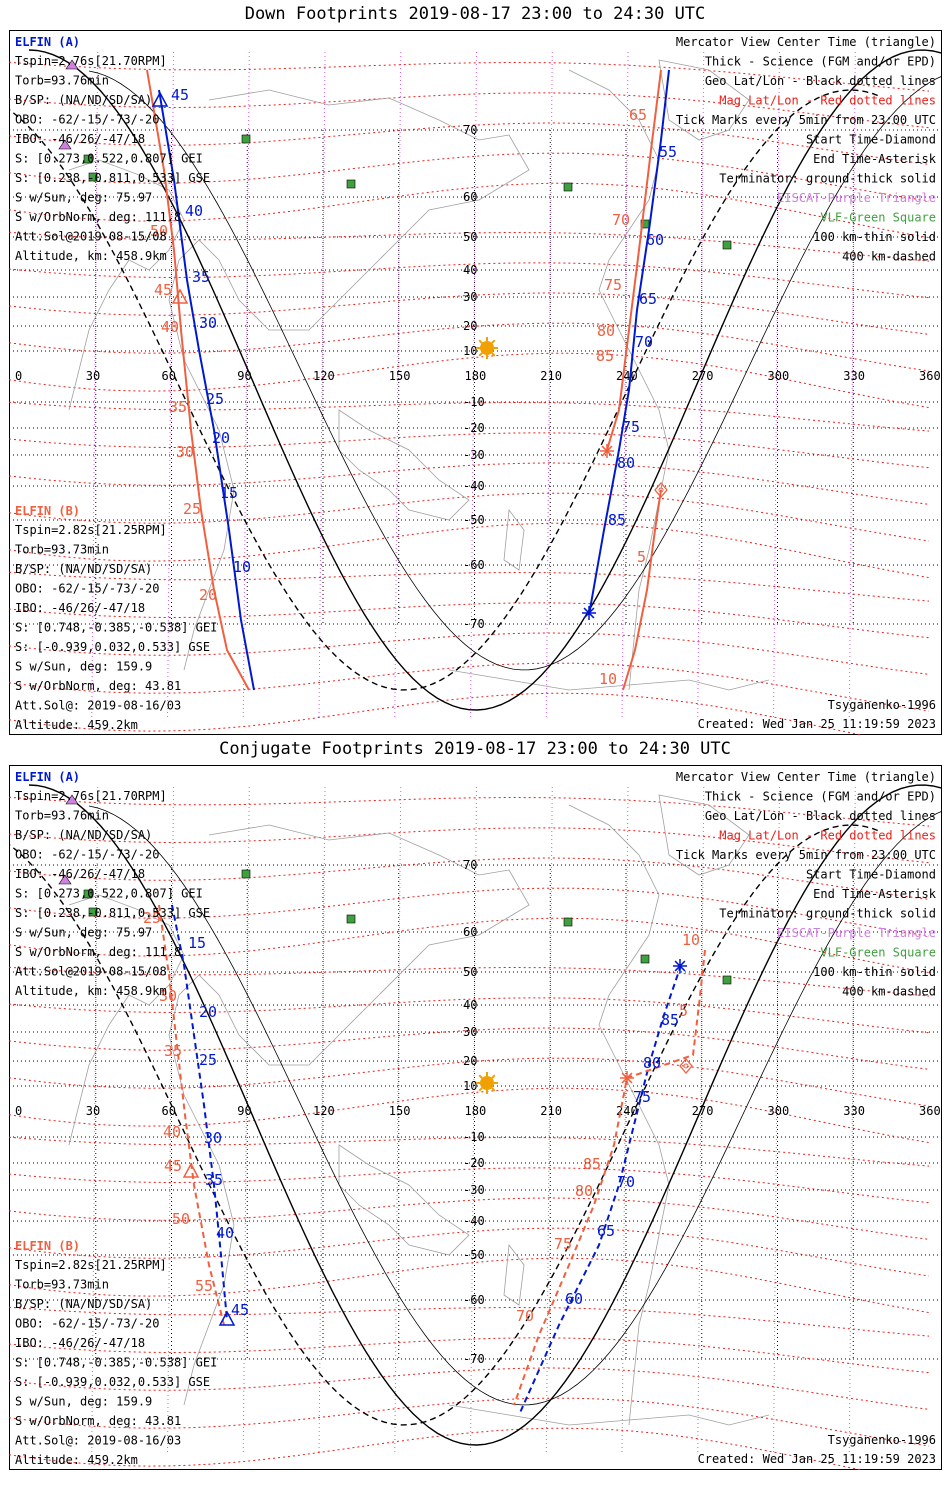 Image resolution: width=950 pixels, height=1500 pixels. Describe the element at coordinates (214, 1180) in the screenshot. I see `elfin-a-tick-label: 35` at that location.